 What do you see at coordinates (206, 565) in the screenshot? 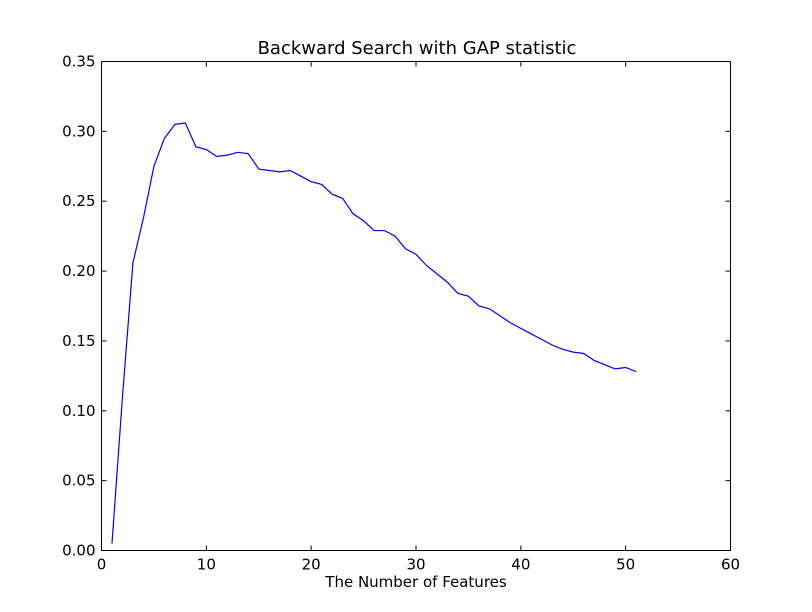
I see `x-tick-label: 10` at bounding box center [206, 565].